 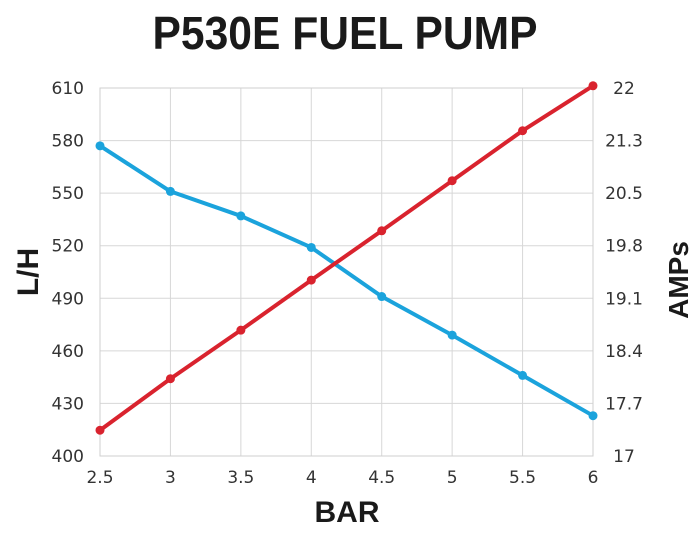 What do you see at coordinates (68, 194) in the screenshot?
I see `y-tick-label: 550` at bounding box center [68, 194].